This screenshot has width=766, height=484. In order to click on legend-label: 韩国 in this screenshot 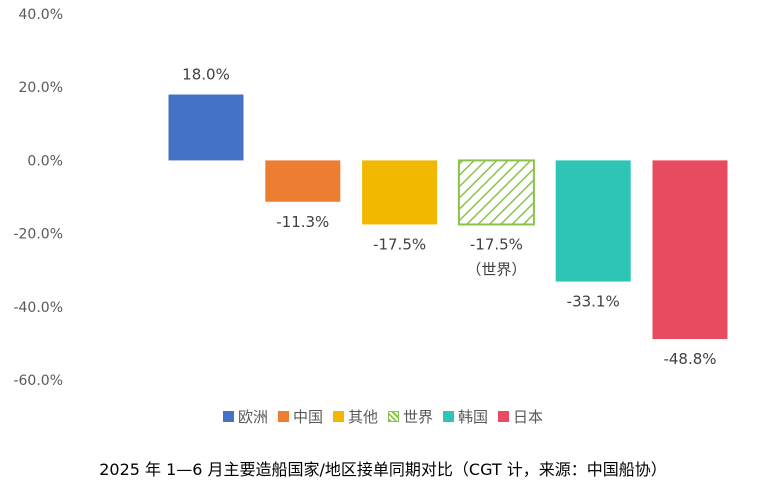, I will do `click(473, 417)`.